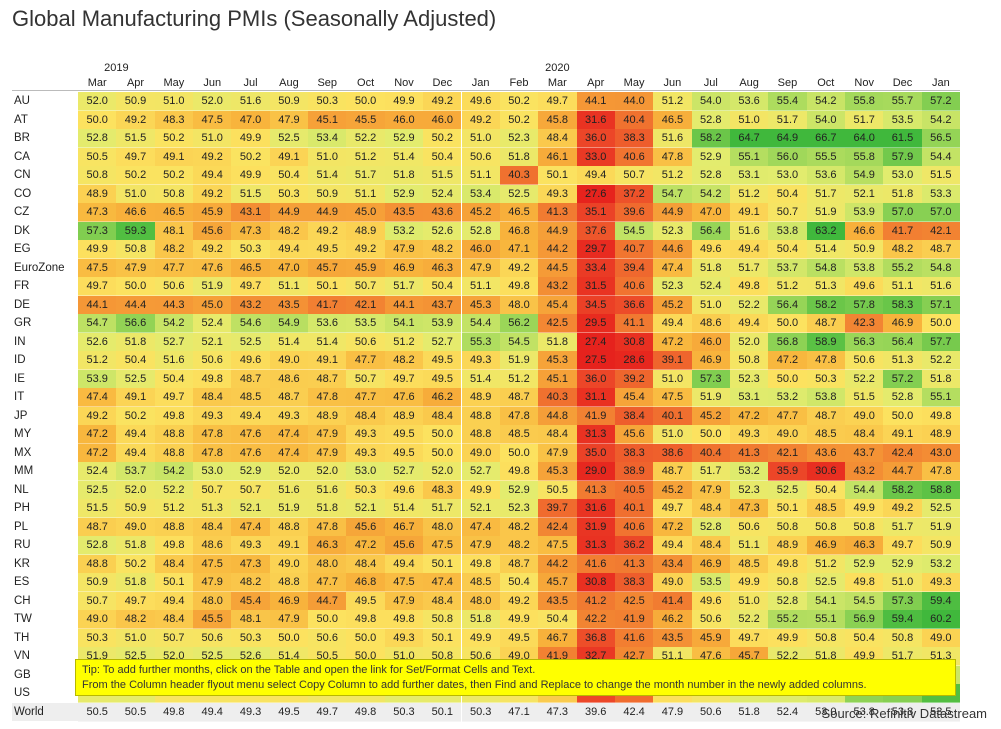 This screenshot has height=729, width=1001. I want to click on pmi-cell: 47.8, so click(672, 157).